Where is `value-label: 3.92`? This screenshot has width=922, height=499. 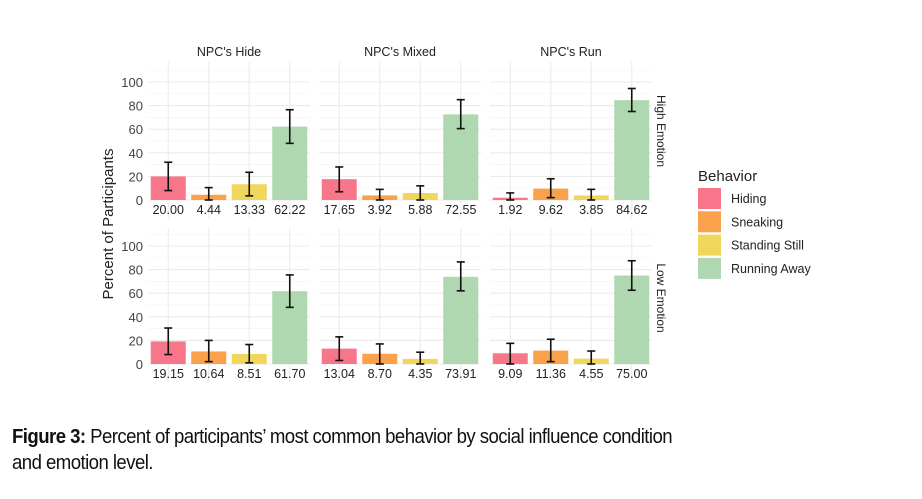 value-label: 3.92 is located at coordinates (380, 210).